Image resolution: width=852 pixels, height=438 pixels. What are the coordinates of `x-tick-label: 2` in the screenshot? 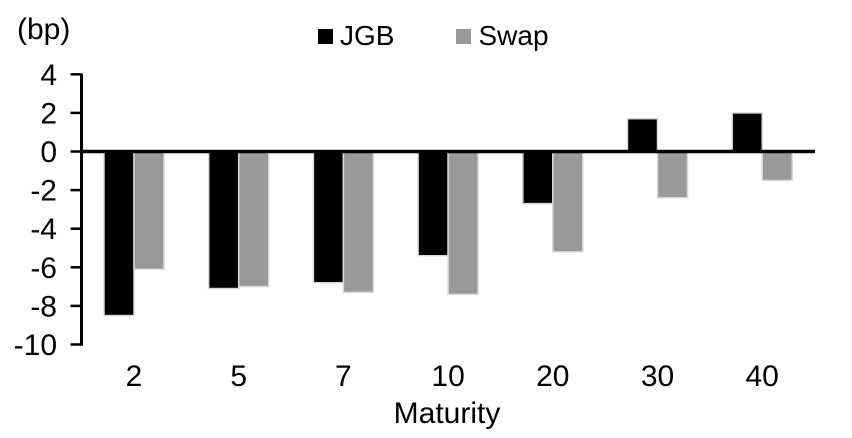 It's located at (134, 376).